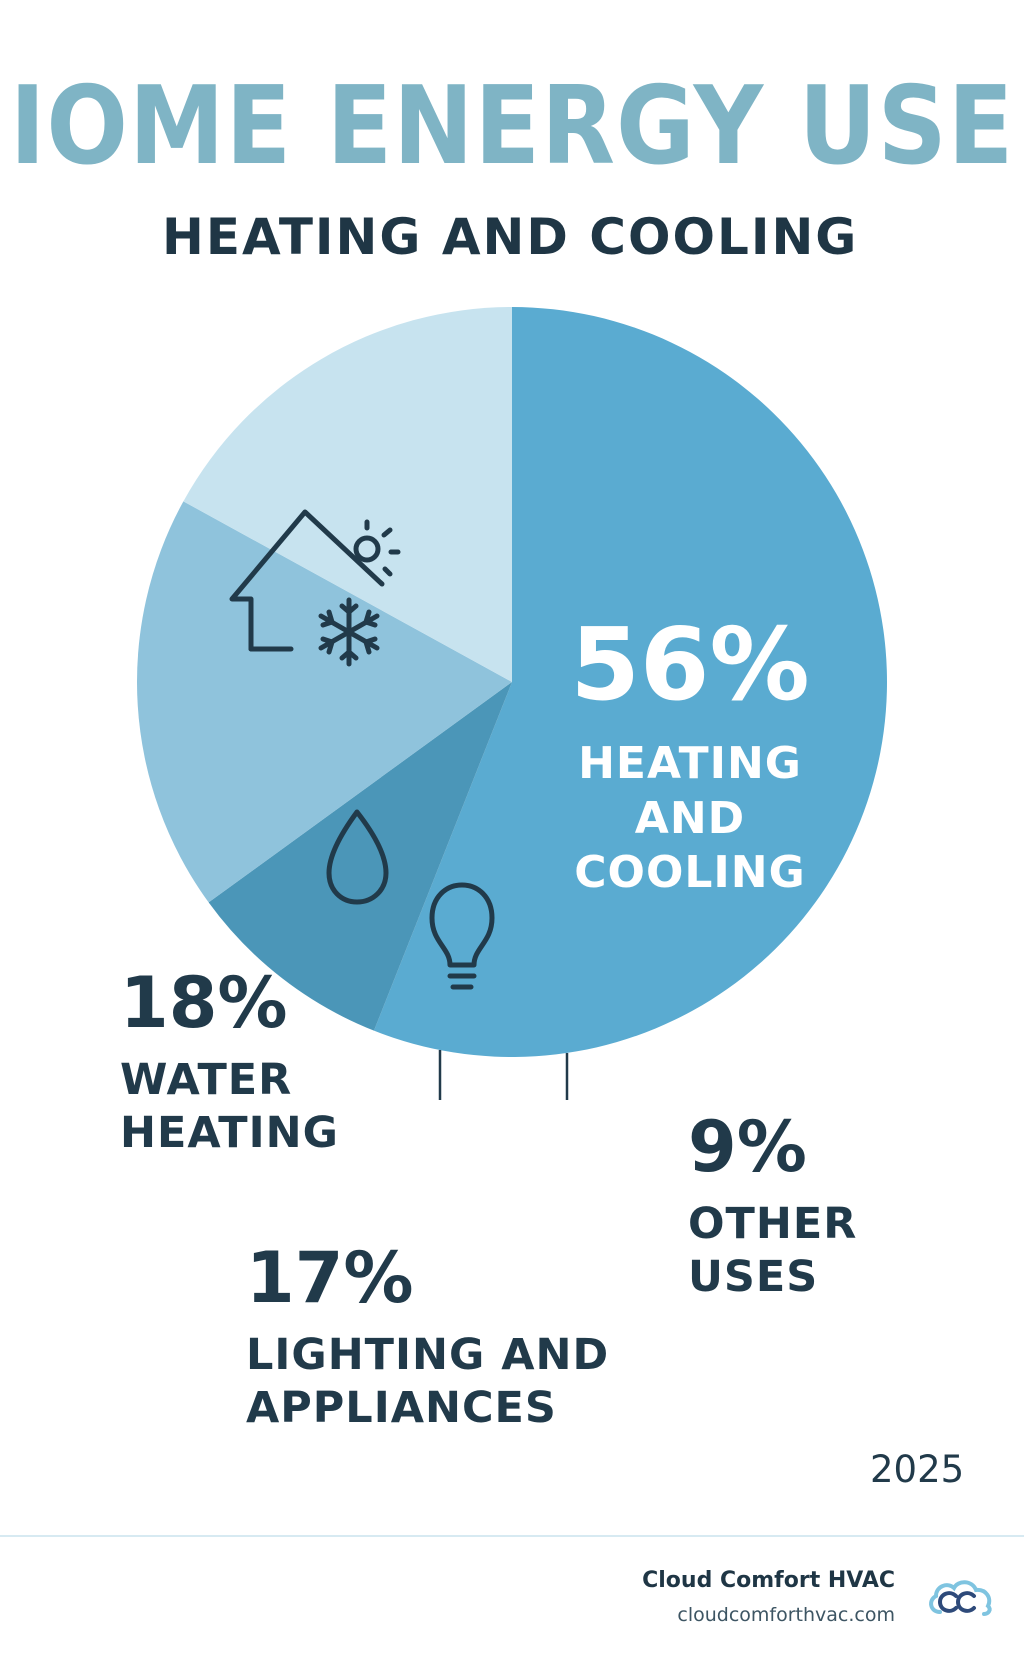 This screenshot has height=1666, width=1024. I want to click on other-line2: USES, so click(753, 1276).